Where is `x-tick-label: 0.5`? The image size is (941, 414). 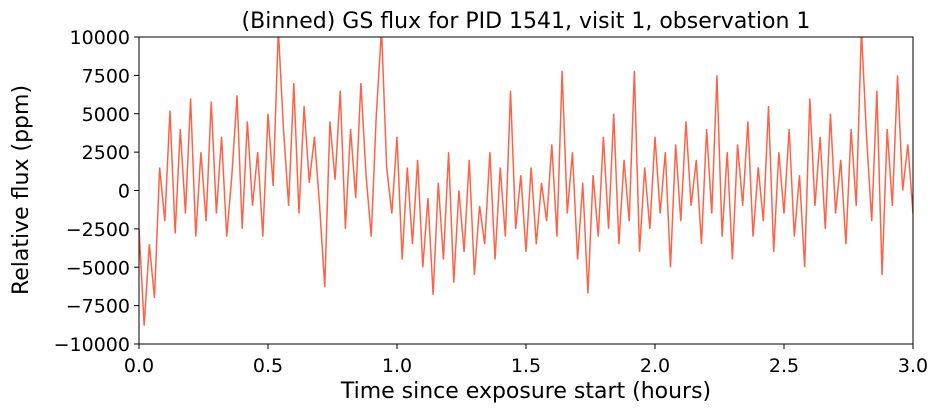
x-tick-label: 0.5 is located at coordinates (268, 366).